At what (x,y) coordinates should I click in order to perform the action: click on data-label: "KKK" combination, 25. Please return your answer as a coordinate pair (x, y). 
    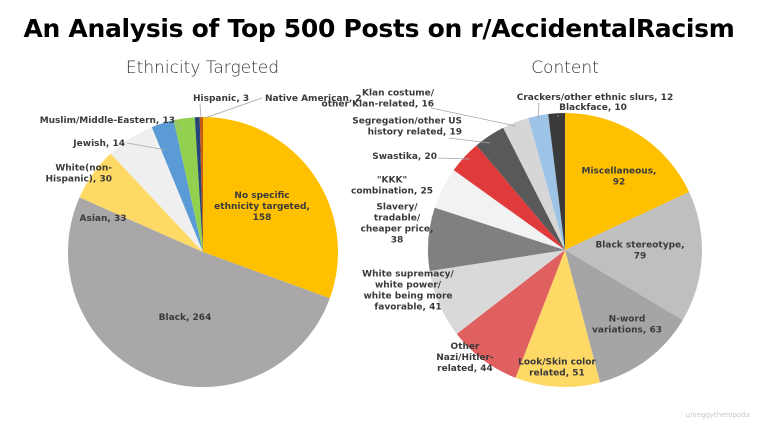
    Looking at the image, I should click on (392, 186).